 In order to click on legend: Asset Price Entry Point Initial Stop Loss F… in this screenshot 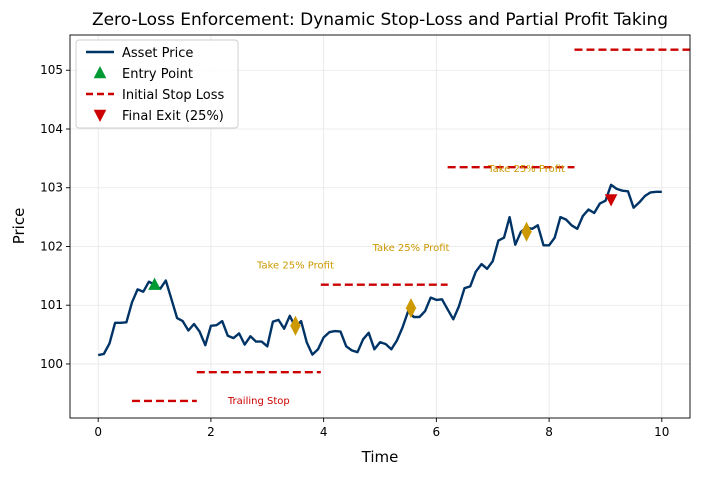, I will do `click(157, 84)`.